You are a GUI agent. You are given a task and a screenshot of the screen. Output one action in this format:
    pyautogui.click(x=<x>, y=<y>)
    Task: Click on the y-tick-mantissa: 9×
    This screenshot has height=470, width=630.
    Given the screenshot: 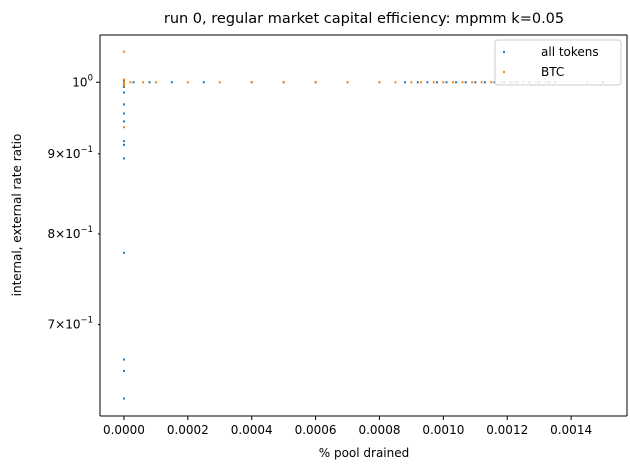 What is the action you would take?
    pyautogui.click(x=56, y=154)
    